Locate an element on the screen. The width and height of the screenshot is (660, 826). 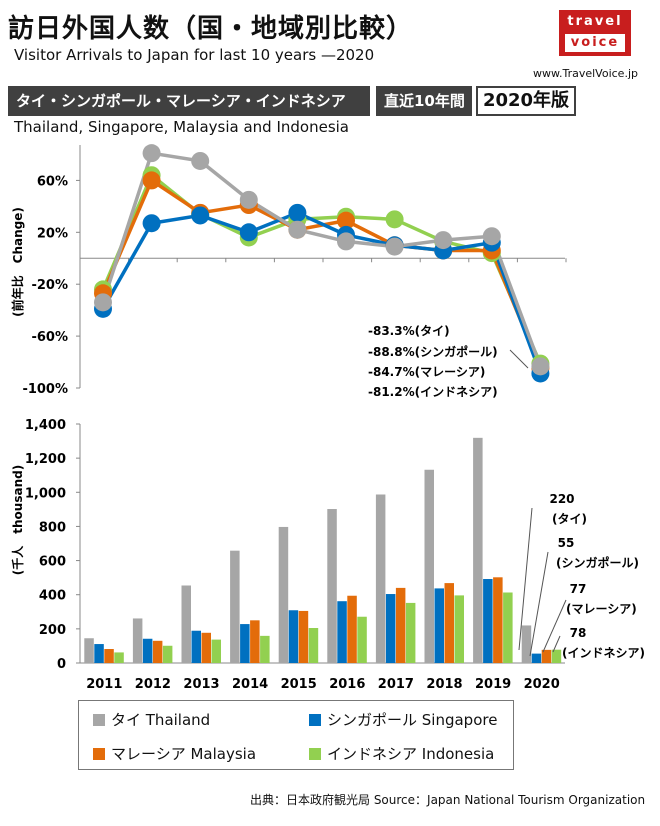
line-chart-y-tick-label: -60% is located at coordinates (49, 337).